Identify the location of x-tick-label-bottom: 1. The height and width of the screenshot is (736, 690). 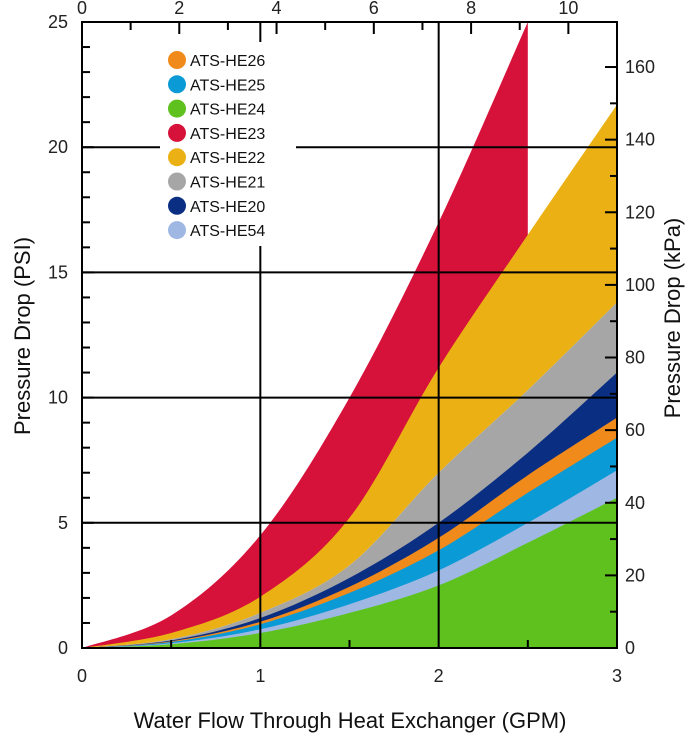
(260, 676).